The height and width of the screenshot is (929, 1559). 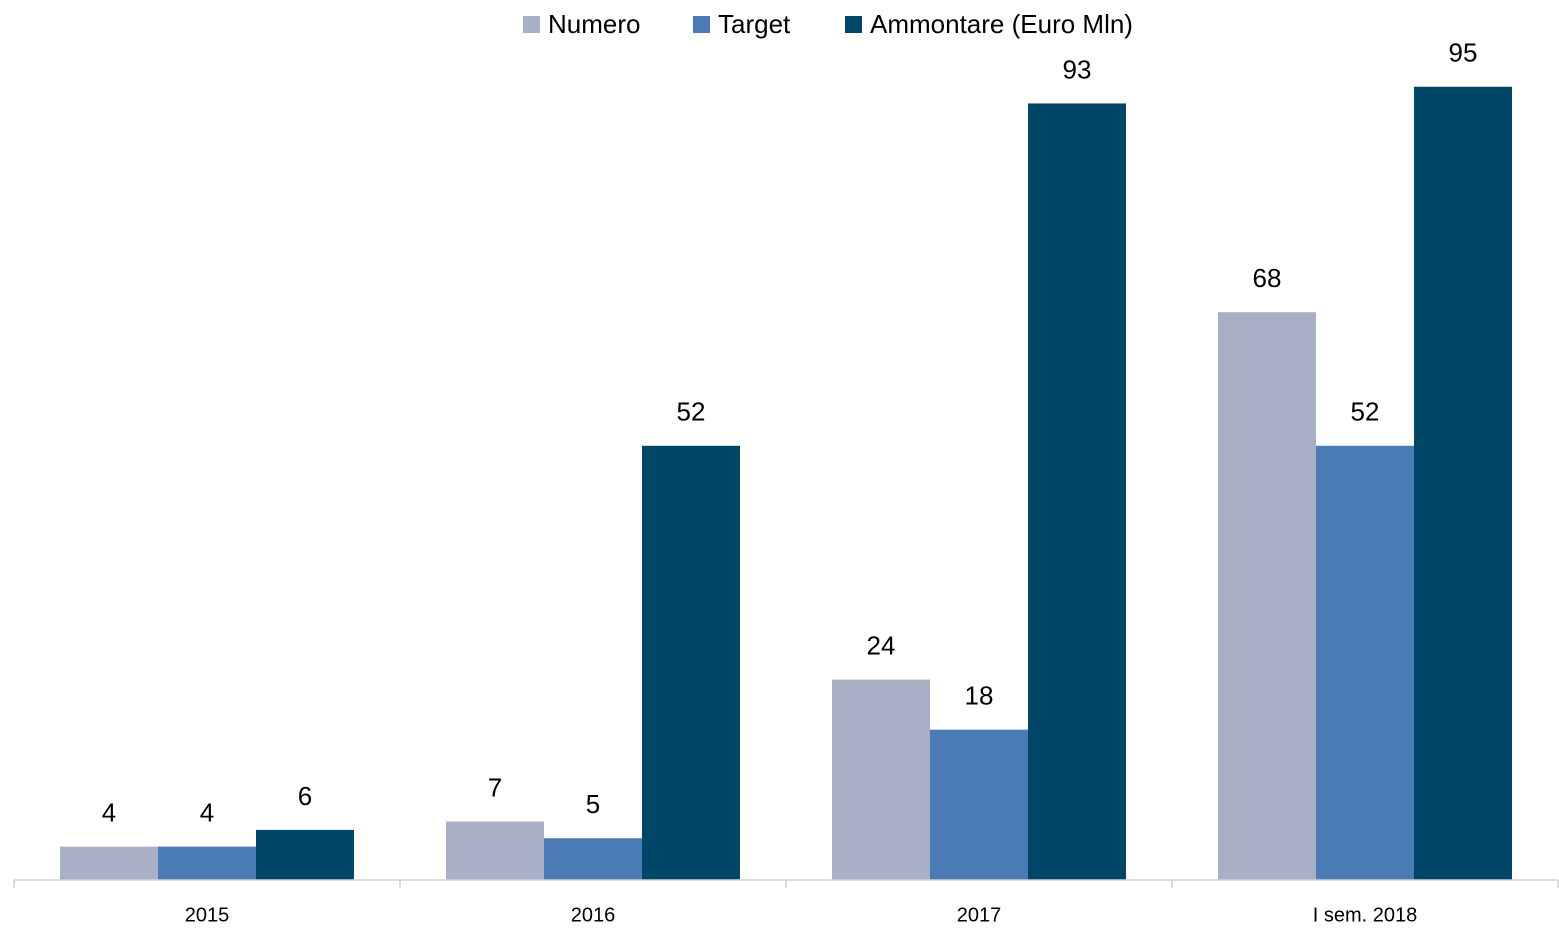 I want to click on data-label: 24, so click(x=881, y=645).